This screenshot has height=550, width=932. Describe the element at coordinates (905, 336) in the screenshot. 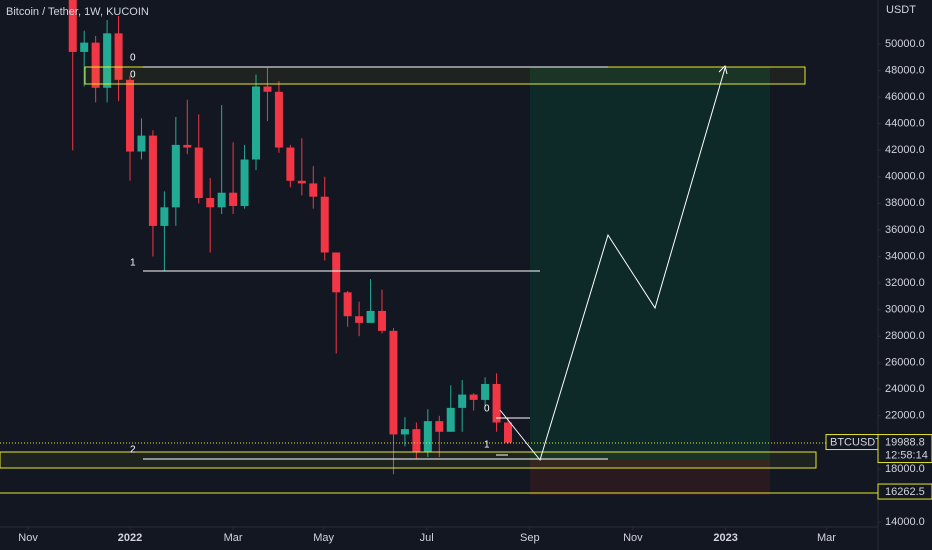

I see `y-tick-label: 28000.0` at that location.